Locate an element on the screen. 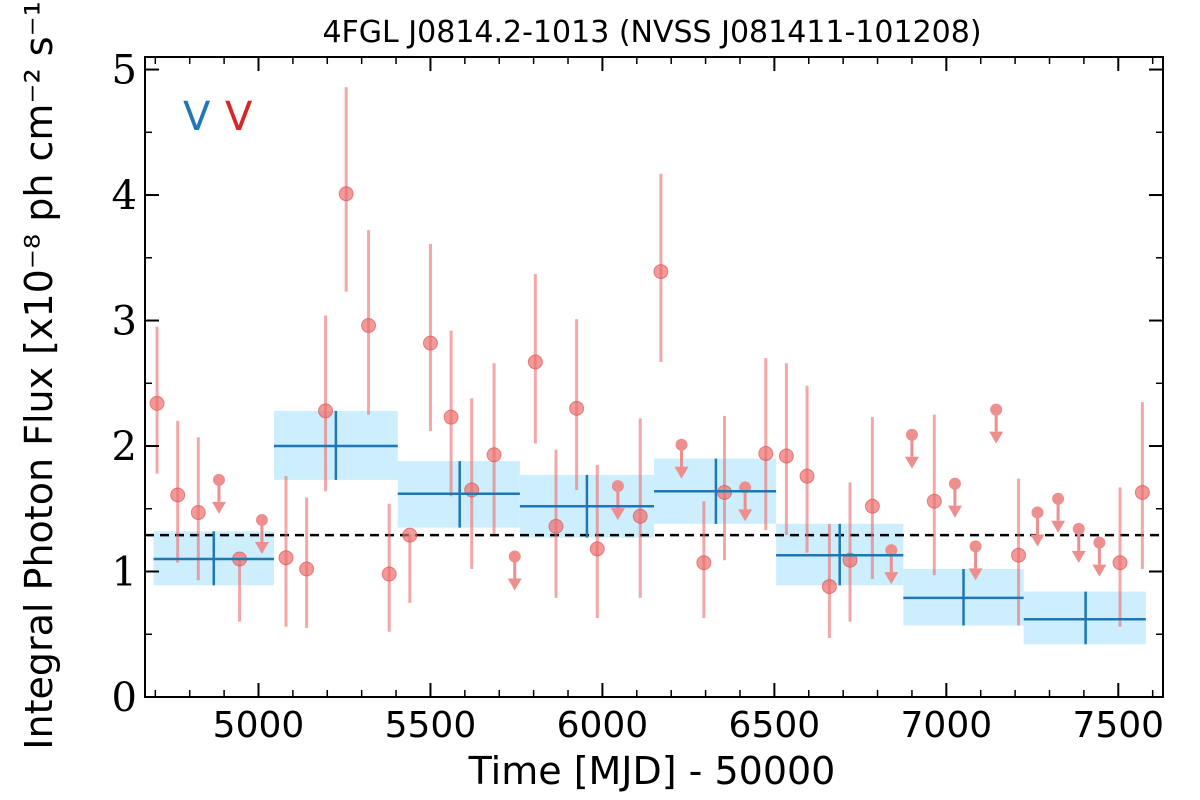  y-axis-label: Integral Photon Flux [x10⁻⁸ ph cm⁻² s⁻¹] is located at coordinates (39, 375).